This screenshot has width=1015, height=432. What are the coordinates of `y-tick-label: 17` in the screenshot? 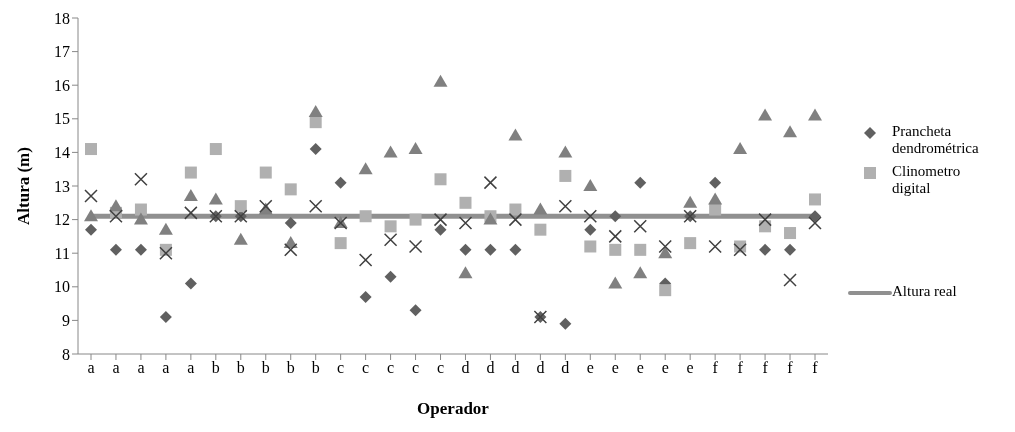 It's located at (62, 52).